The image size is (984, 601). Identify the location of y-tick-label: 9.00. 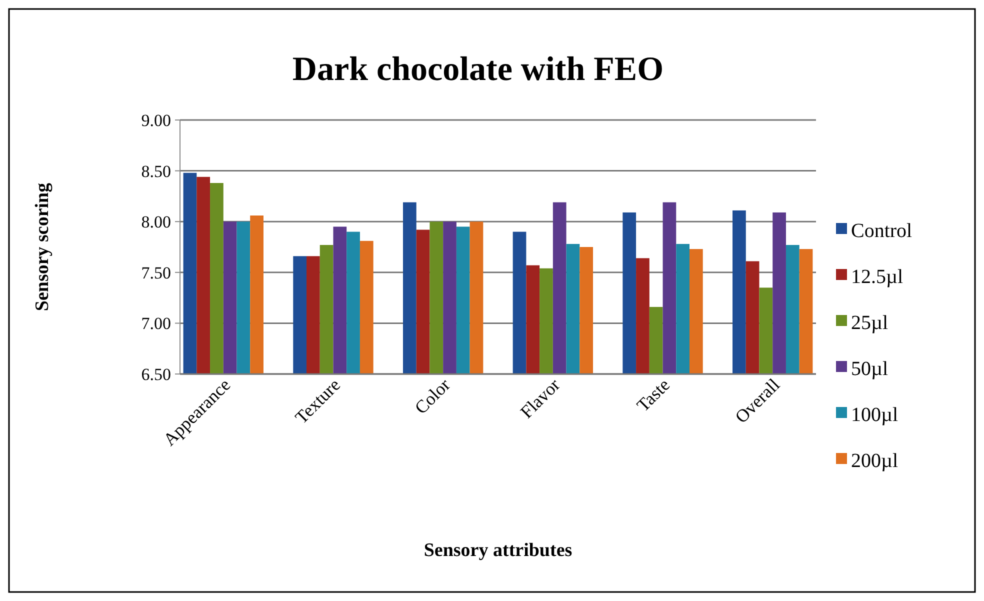
(156, 120).